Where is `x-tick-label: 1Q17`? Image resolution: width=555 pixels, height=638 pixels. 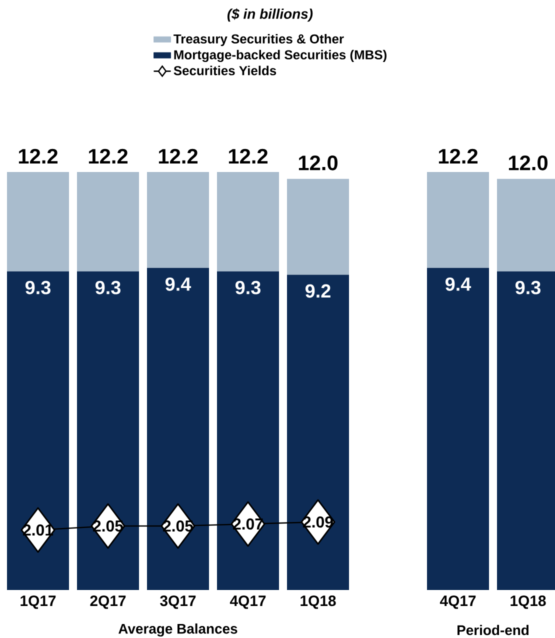
x-tick-label: 1Q17 is located at coordinates (38, 602).